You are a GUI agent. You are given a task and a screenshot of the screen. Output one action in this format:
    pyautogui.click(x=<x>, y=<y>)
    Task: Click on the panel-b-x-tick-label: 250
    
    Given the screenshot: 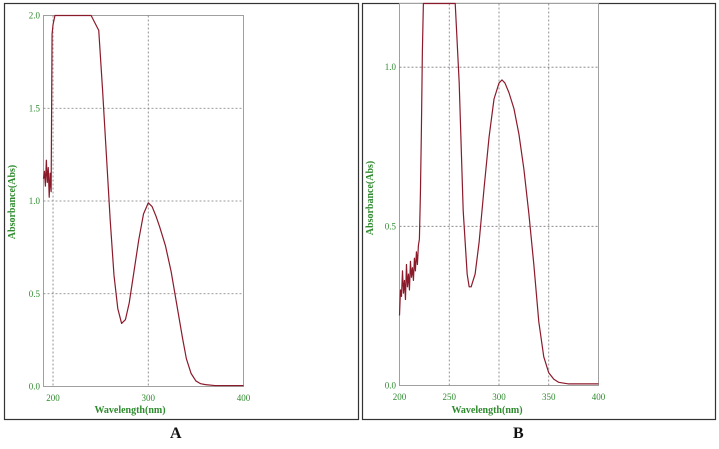 What is the action you would take?
    pyautogui.click(x=450, y=397)
    